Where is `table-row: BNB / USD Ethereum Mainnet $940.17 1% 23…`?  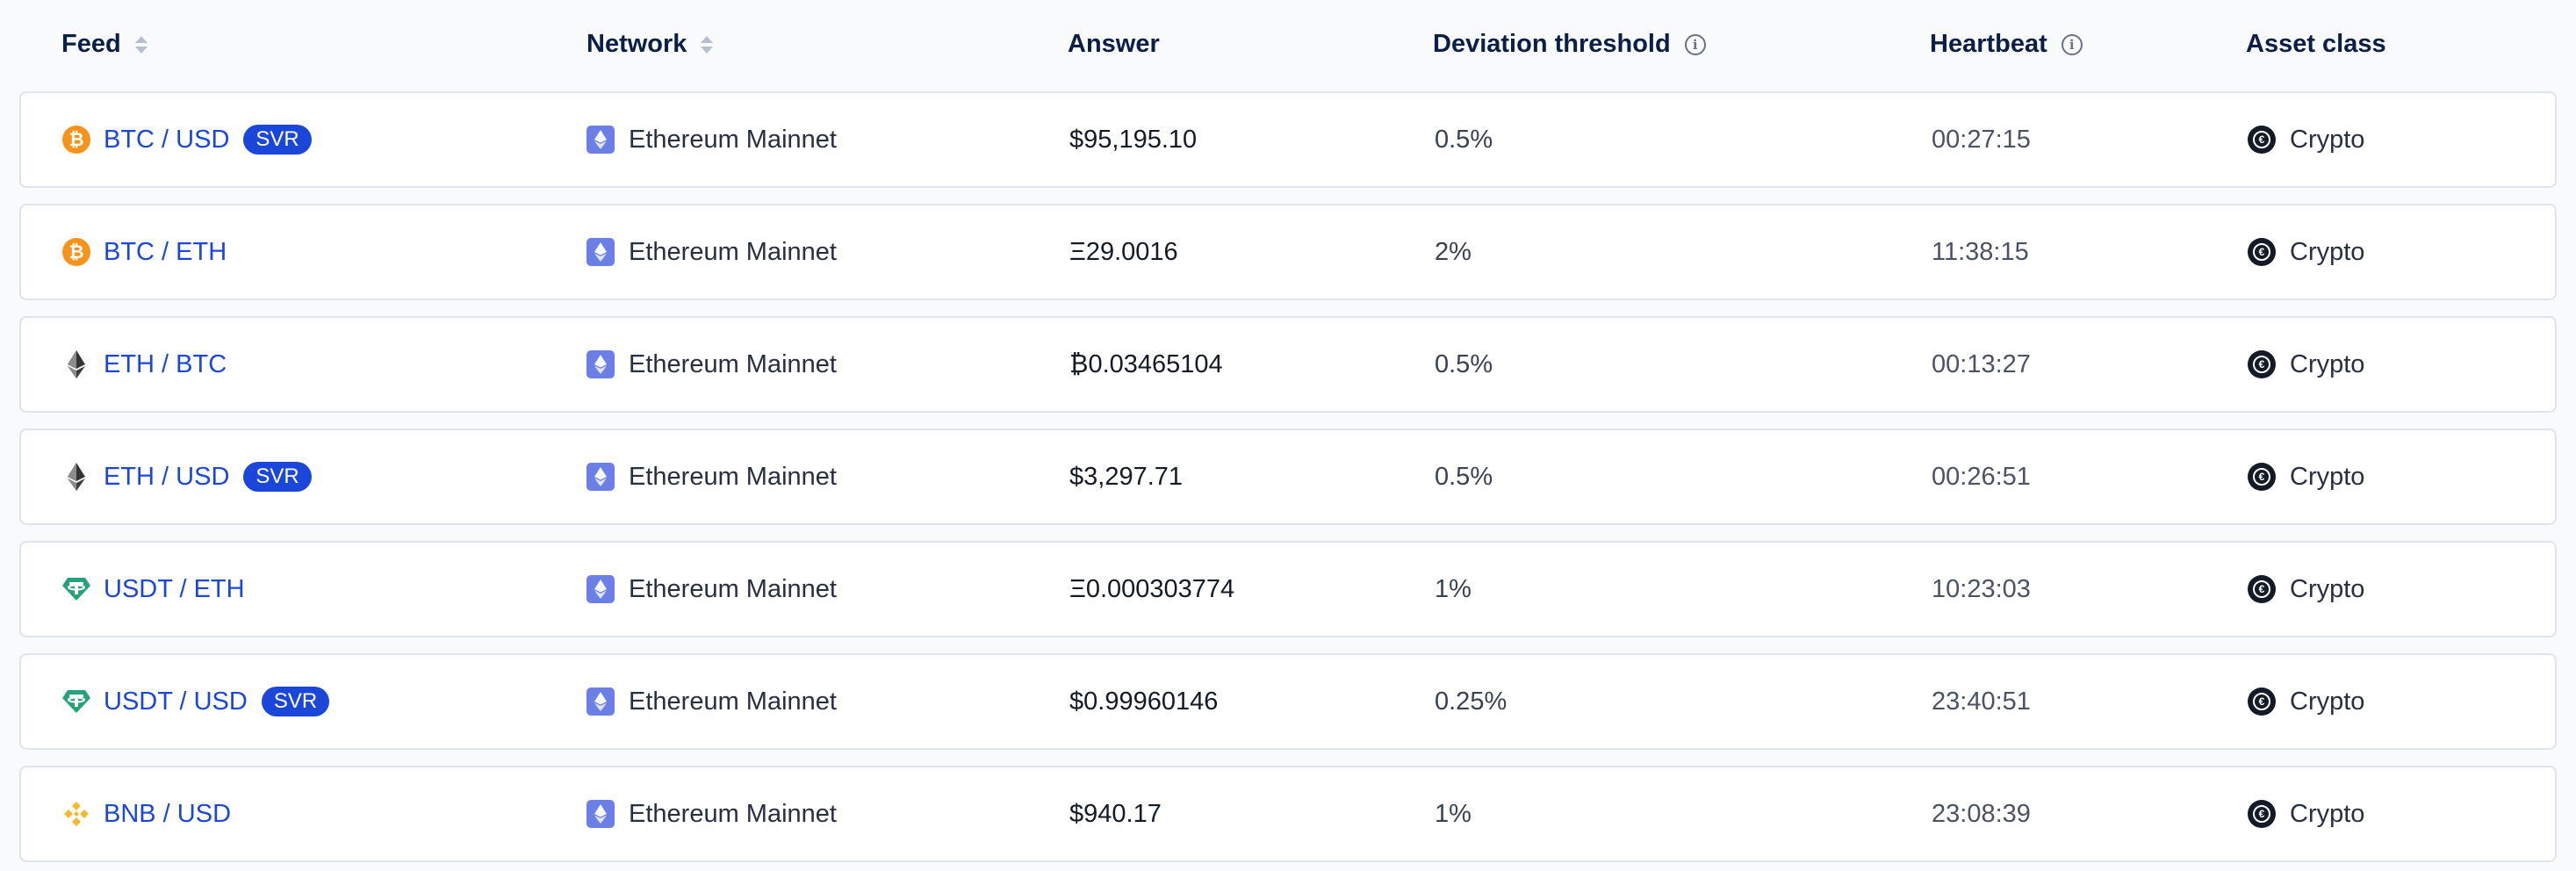 table-row: BNB / USD Ethereum Mainnet $940.17 1% 23… is located at coordinates (1288, 814).